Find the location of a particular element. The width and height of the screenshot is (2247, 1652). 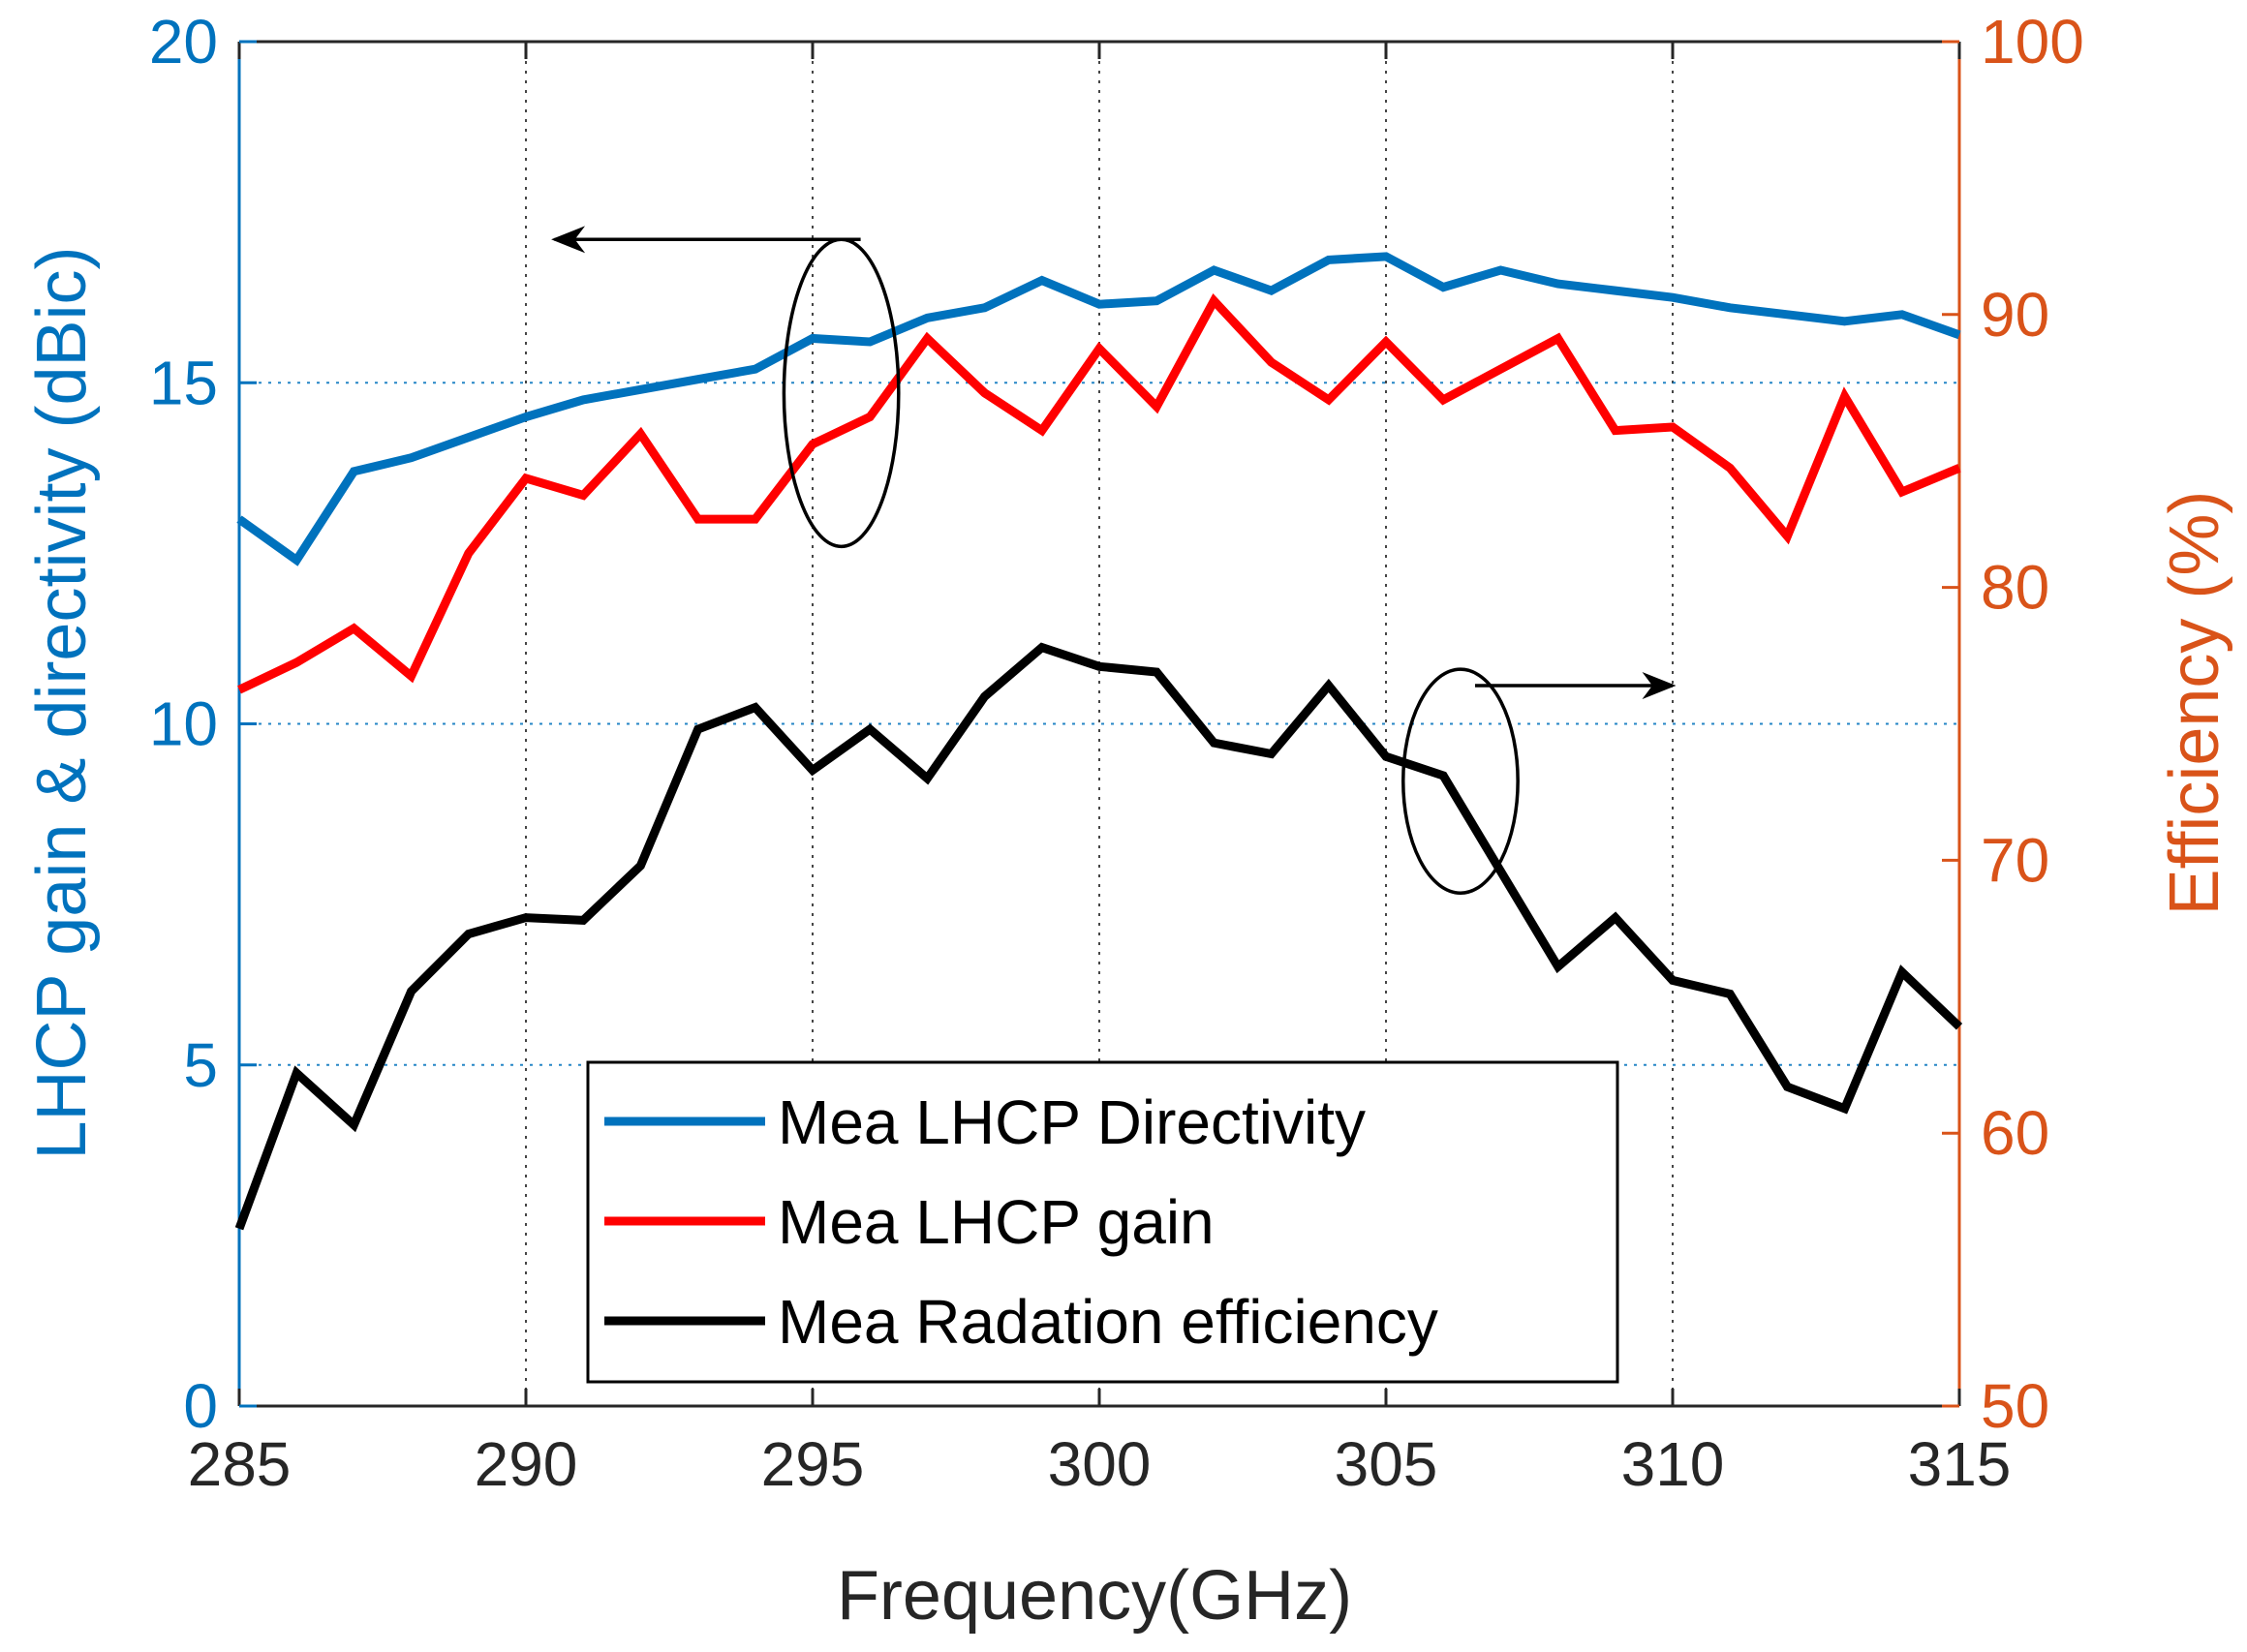

legend-label-gain: Mea LHCP gain is located at coordinates (996, 1222).